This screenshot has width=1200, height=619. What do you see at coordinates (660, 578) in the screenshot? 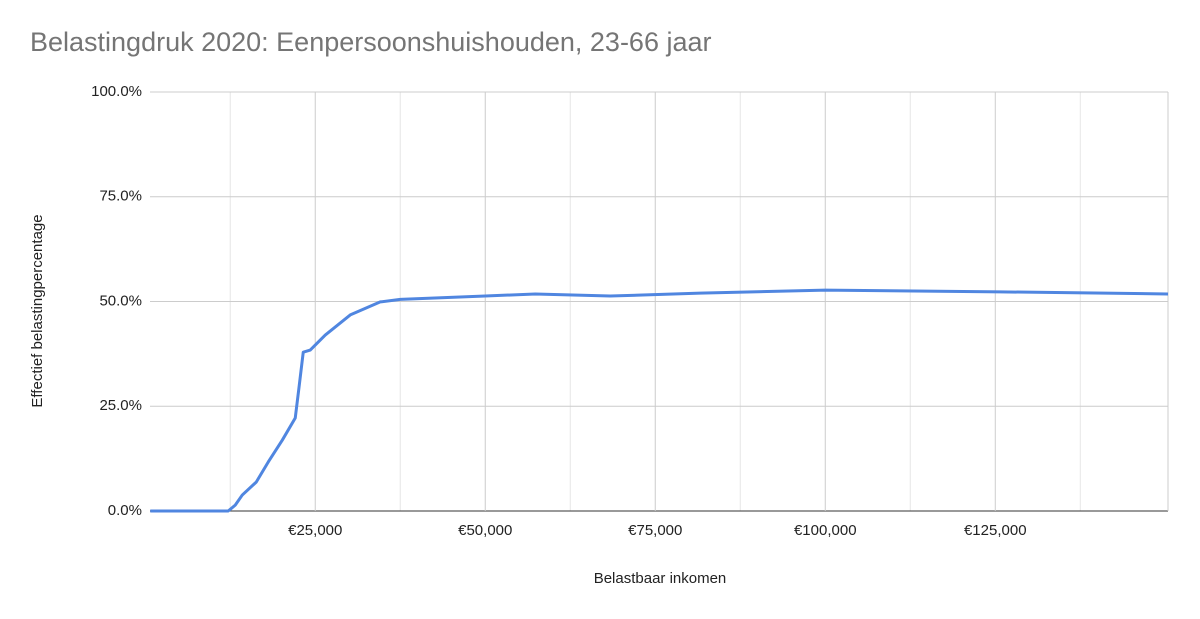
I see `x-axis-title: Belastbaar inkomen` at bounding box center [660, 578].